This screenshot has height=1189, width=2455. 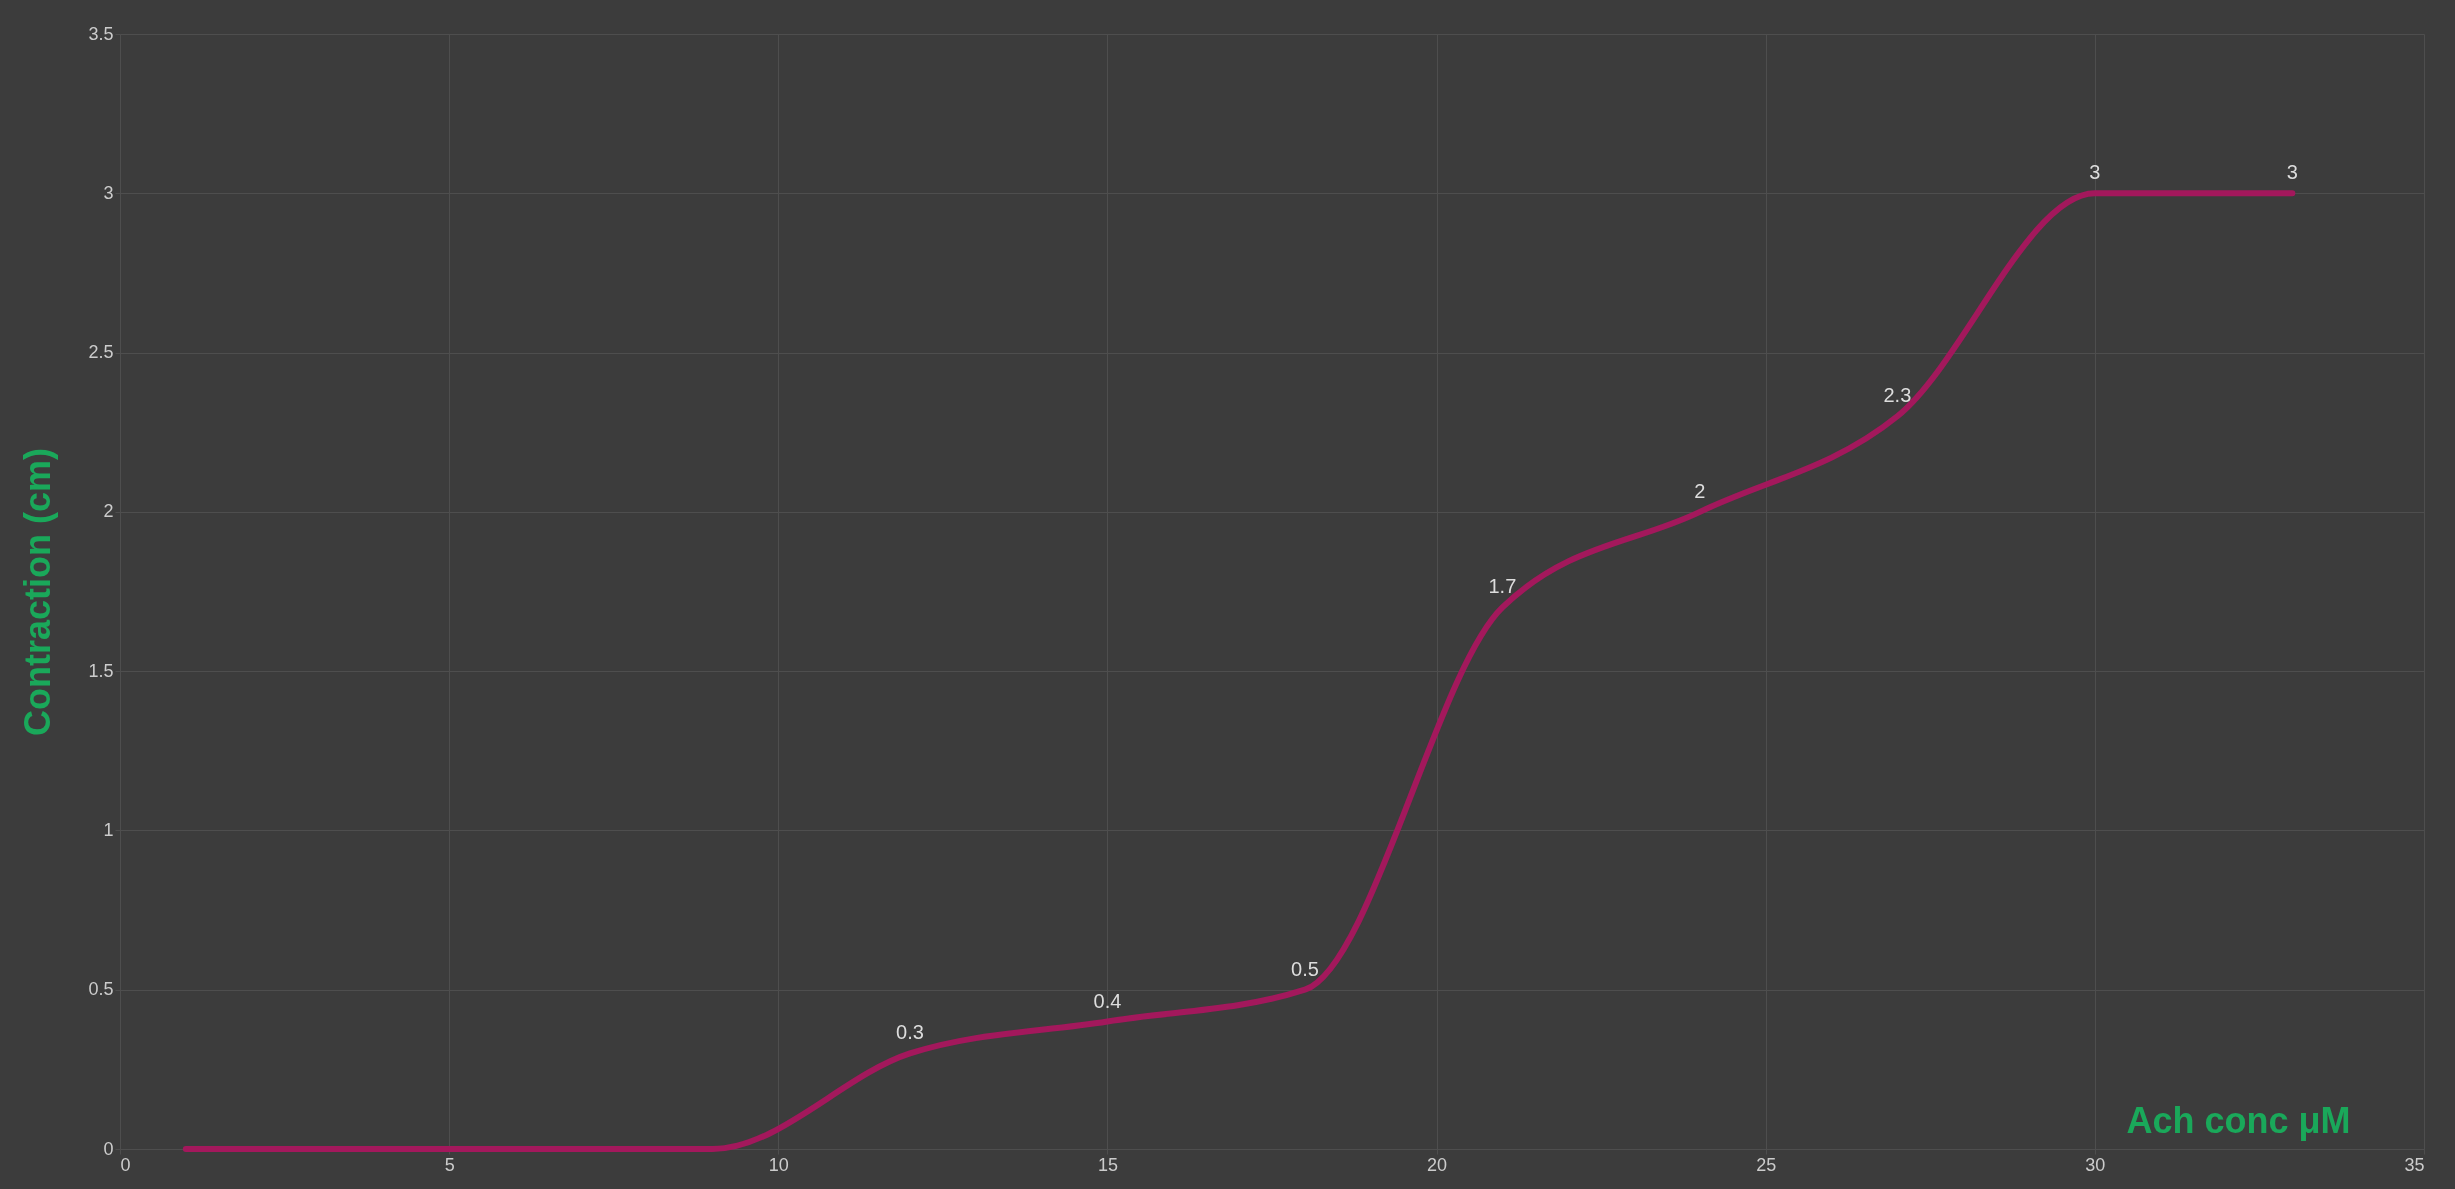 What do you see at coordinates (125, 1164) in the screenshot?
I see `x-tick-label: 0` at bounding box center [125, 1164].